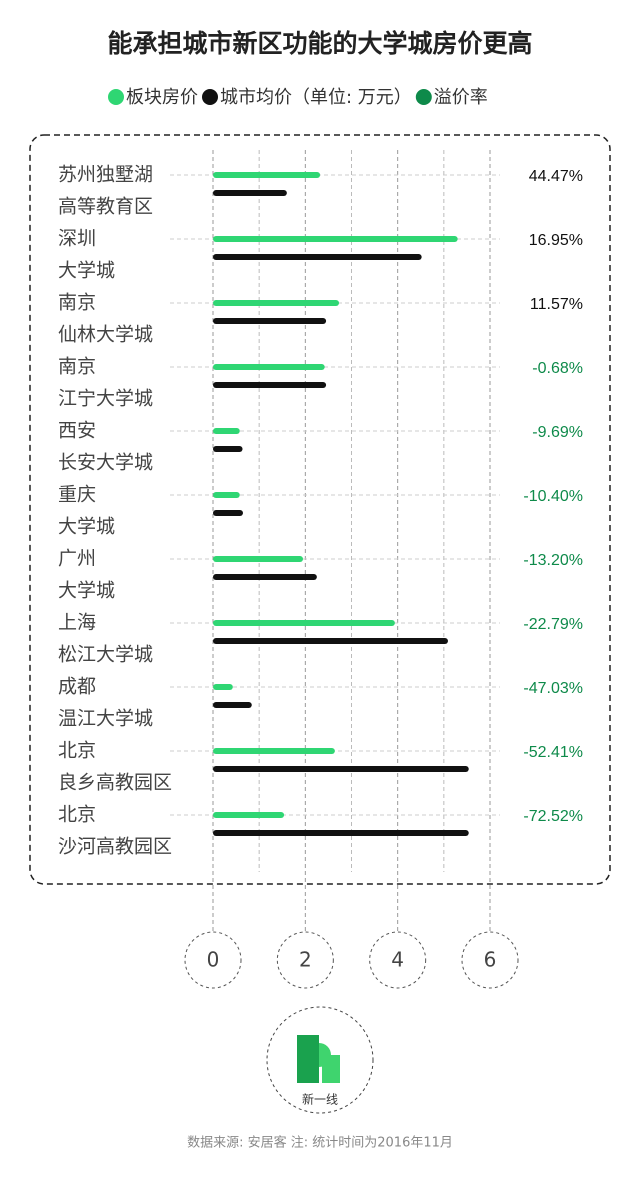  What do you see at coordinates (105, 399) in the screenshot?
I see `category-label: 江宁大学城` at bounding box center [105, 399].